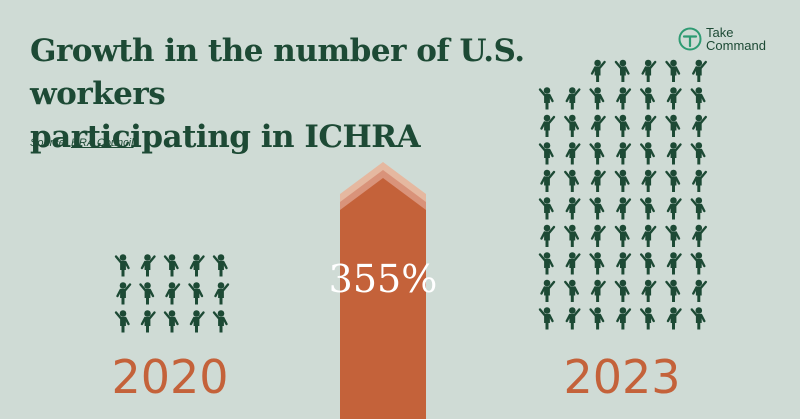  What do you see at coordinates (169, 377) in the screenshot?
I see `year-label-2020: 2020` at bounding box center [169, 377].